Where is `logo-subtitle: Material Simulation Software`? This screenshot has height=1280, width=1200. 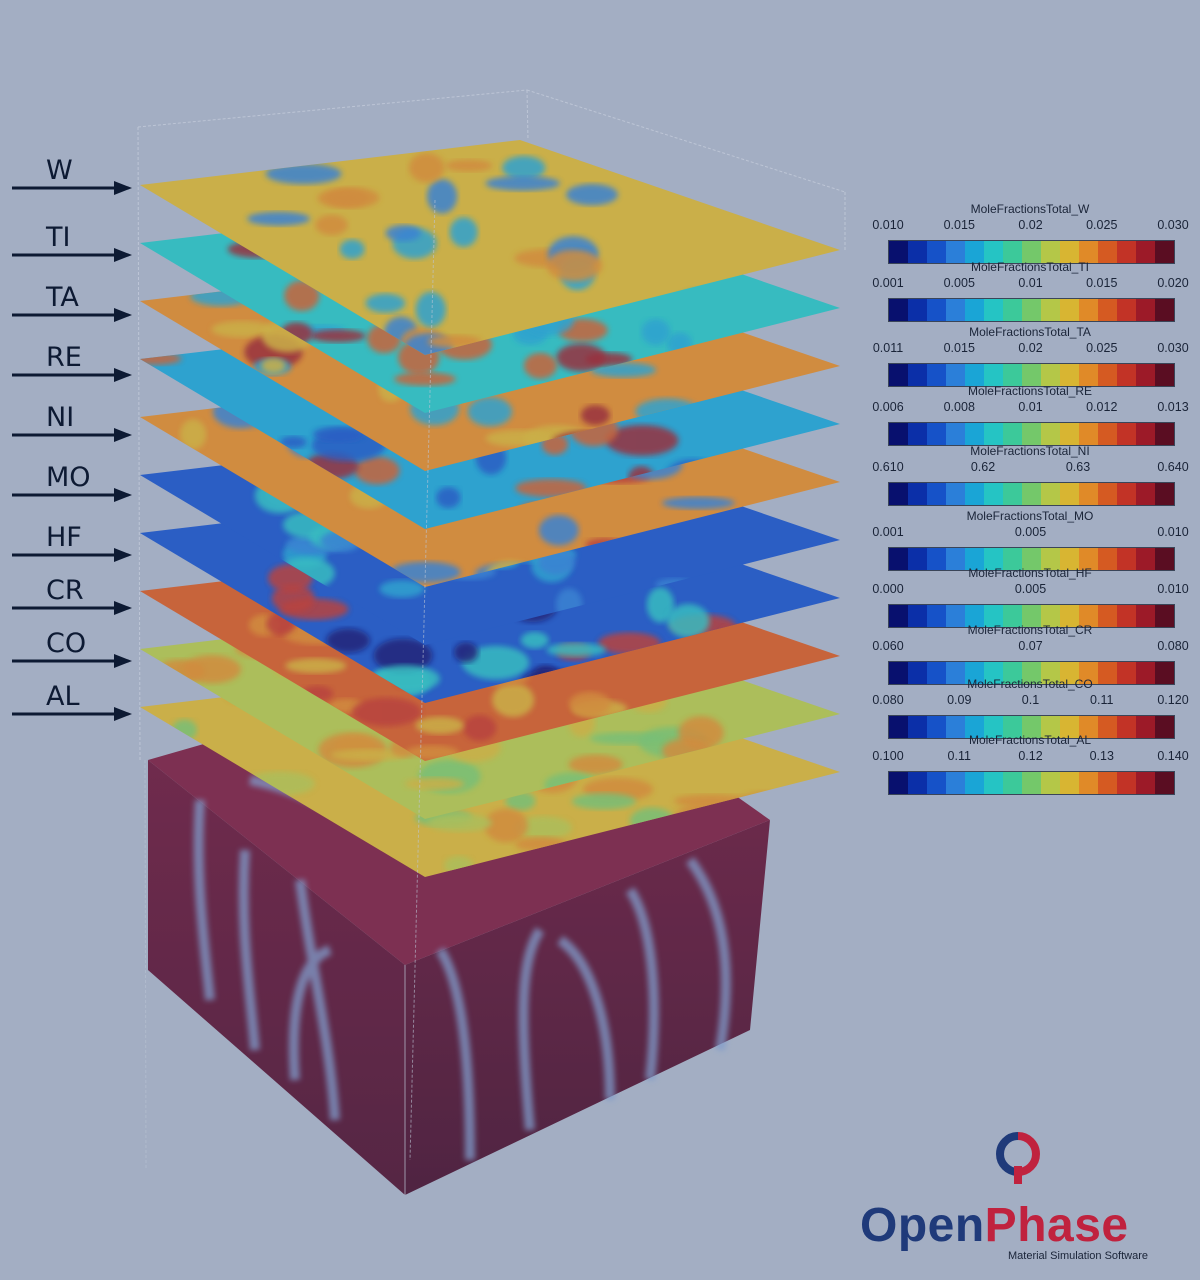
logo-subtitle: Material Simulation Software is located at coordinates (1078, 1256).